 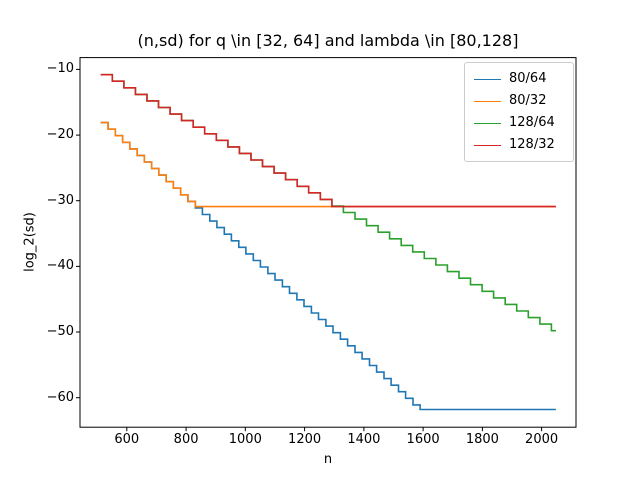 I want to click on x-axis-label: n, so click(x=328, y=459).